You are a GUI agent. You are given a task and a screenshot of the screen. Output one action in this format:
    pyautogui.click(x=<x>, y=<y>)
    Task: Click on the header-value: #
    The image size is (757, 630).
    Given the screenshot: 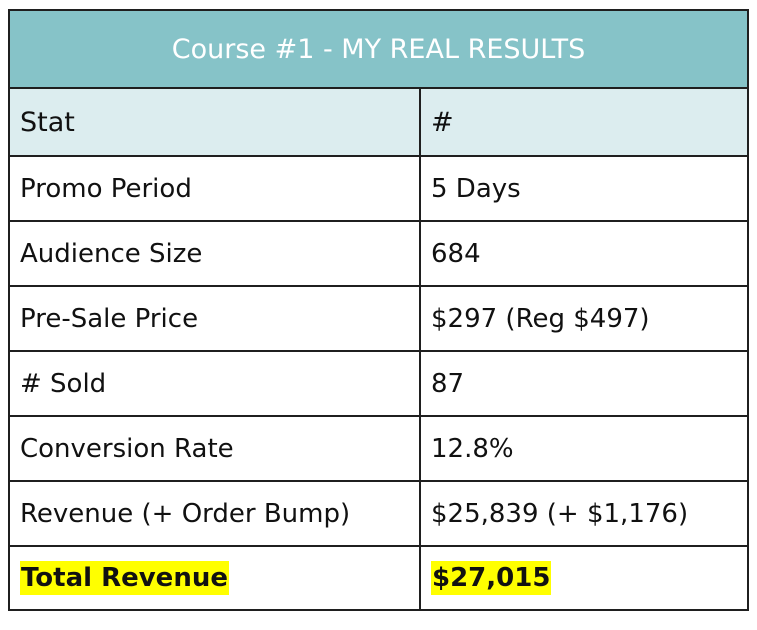 What is the action you would take?
    pyautogui.click(x=584, y=122)
    